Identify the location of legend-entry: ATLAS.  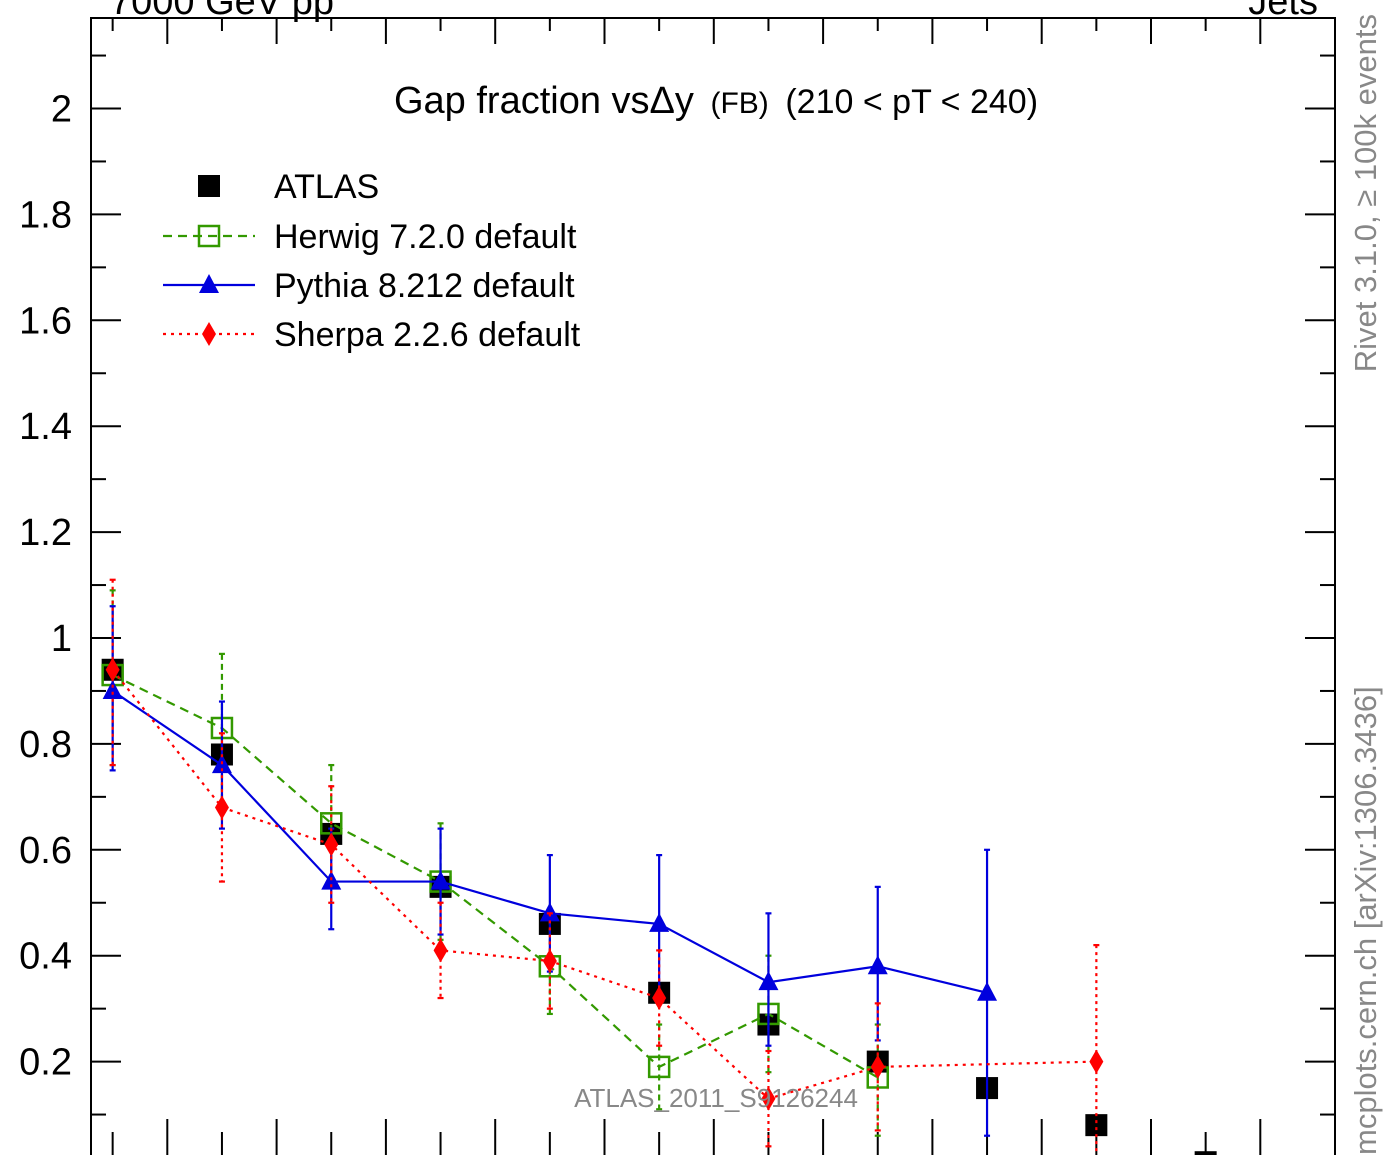
(288, 187).